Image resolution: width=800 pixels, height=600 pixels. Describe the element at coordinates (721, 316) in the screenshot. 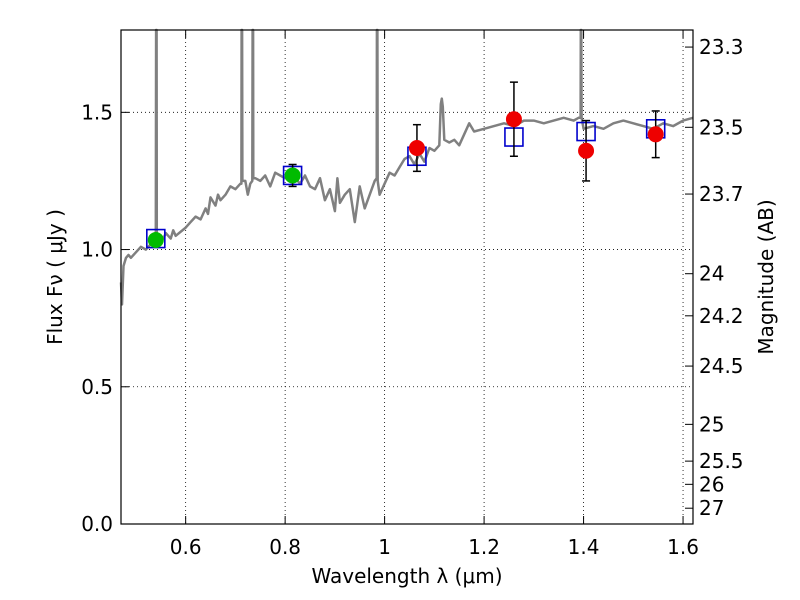

I see `right-tick-label: 24.2` at that location.